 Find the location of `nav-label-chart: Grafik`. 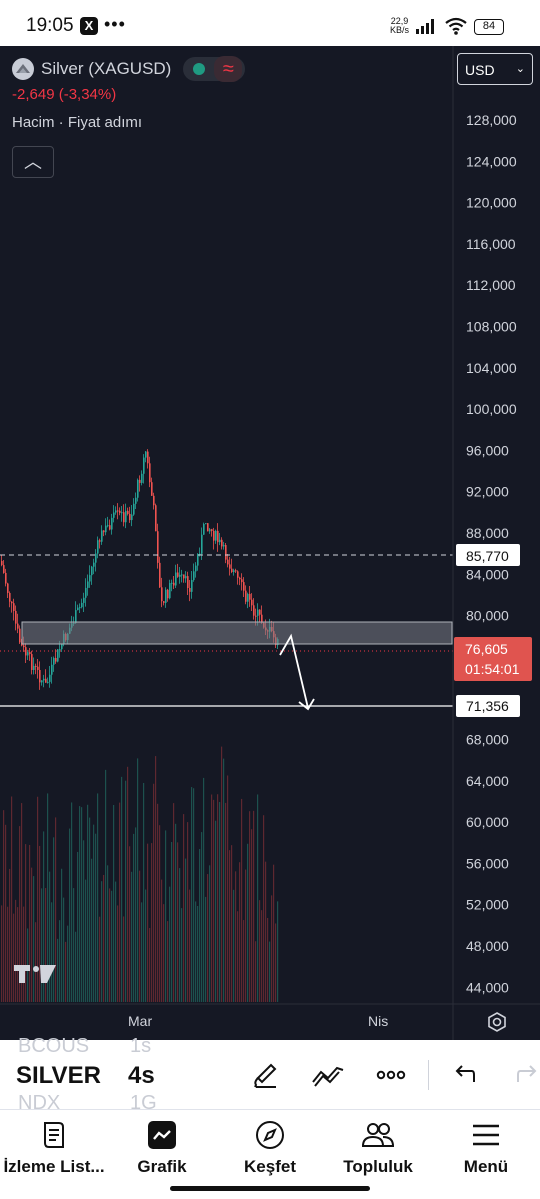

nav-label-chart: Grafik is located at coordinates (162, 1166).